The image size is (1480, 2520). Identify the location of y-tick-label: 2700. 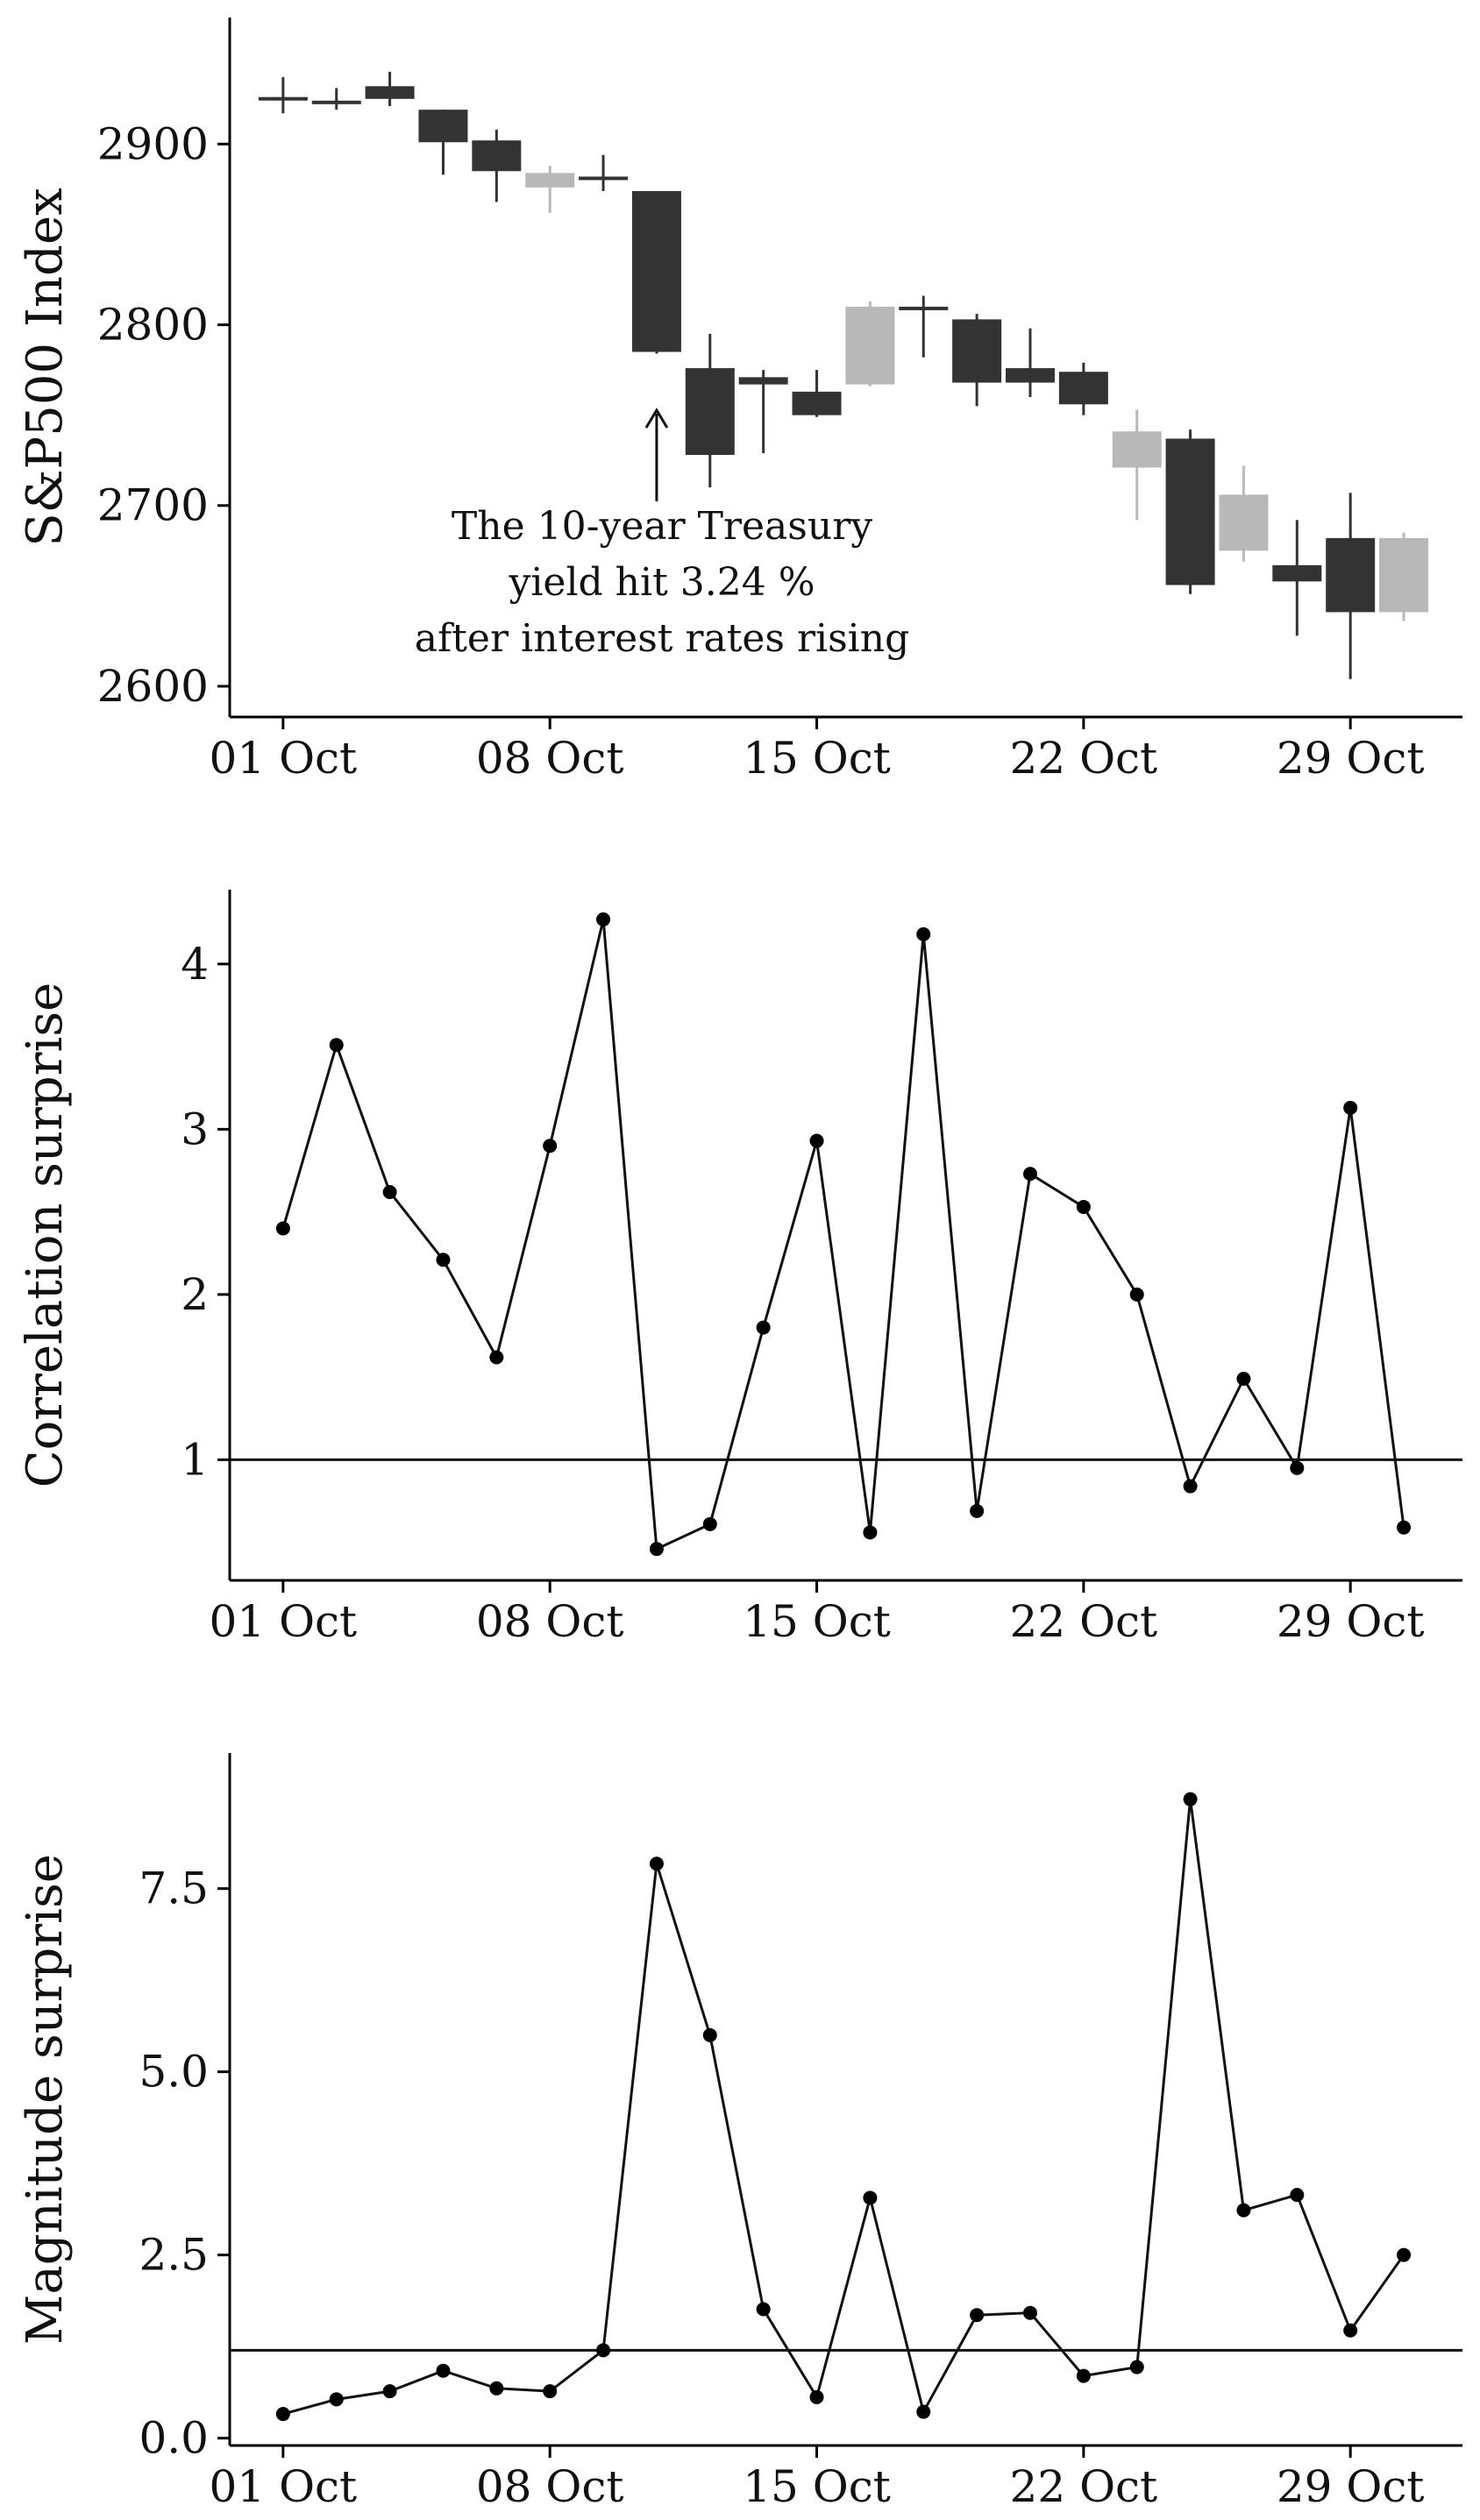
(153, 505).